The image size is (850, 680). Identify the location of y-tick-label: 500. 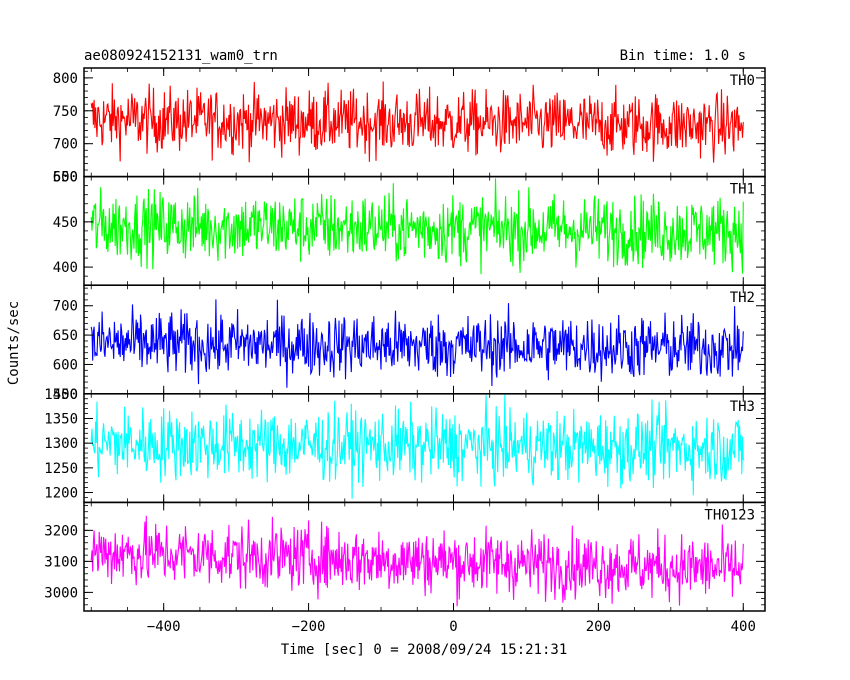
(65, 178).